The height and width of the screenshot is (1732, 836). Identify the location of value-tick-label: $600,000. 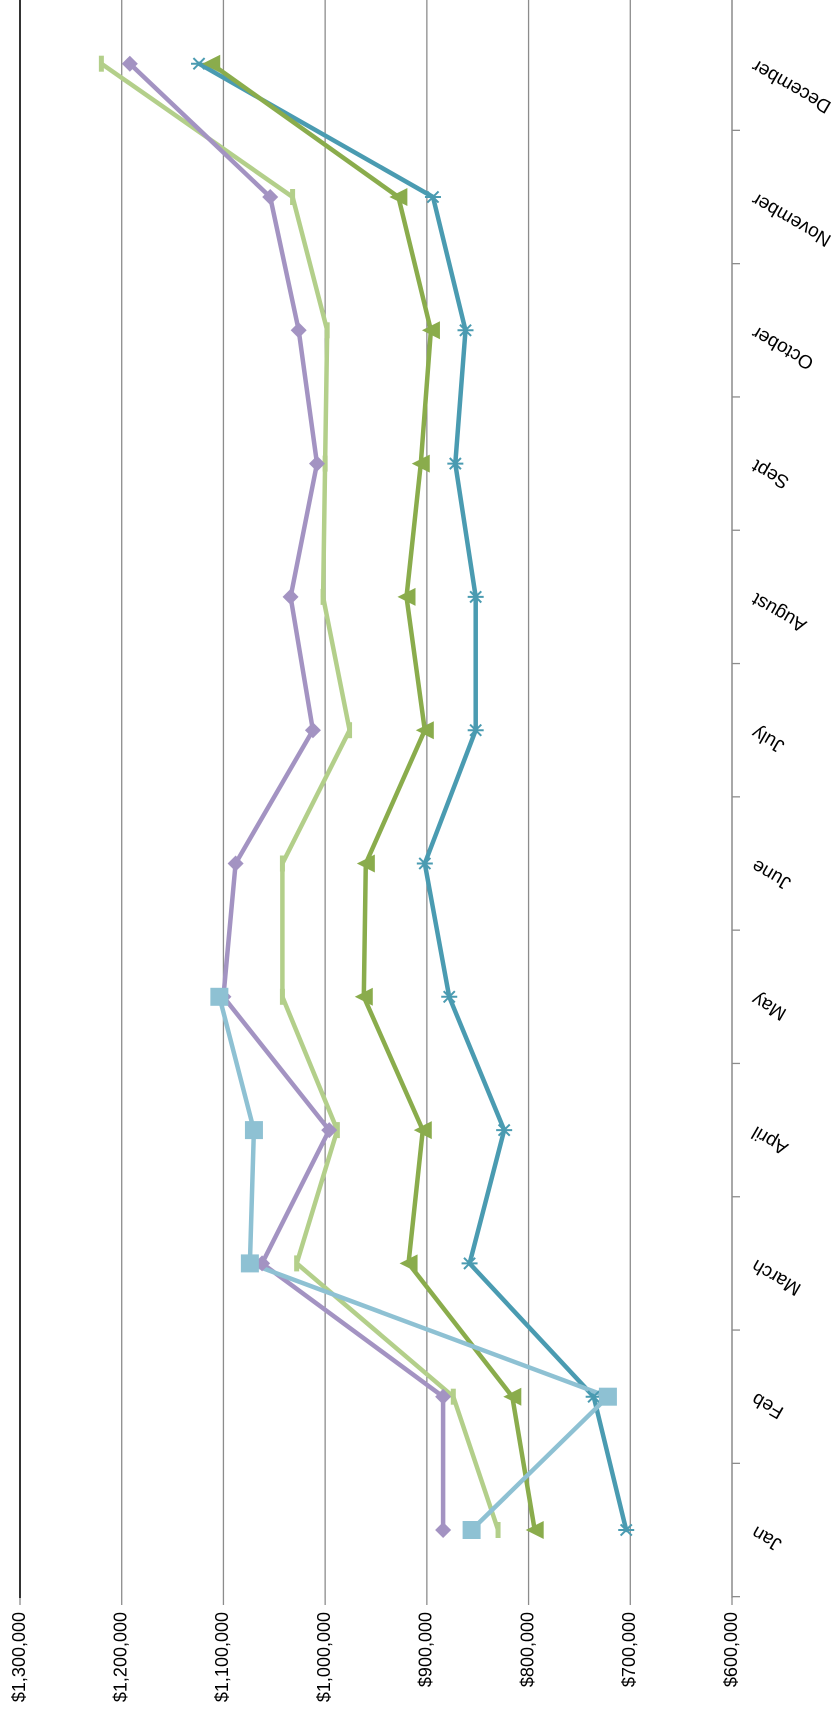
(731, 1649).